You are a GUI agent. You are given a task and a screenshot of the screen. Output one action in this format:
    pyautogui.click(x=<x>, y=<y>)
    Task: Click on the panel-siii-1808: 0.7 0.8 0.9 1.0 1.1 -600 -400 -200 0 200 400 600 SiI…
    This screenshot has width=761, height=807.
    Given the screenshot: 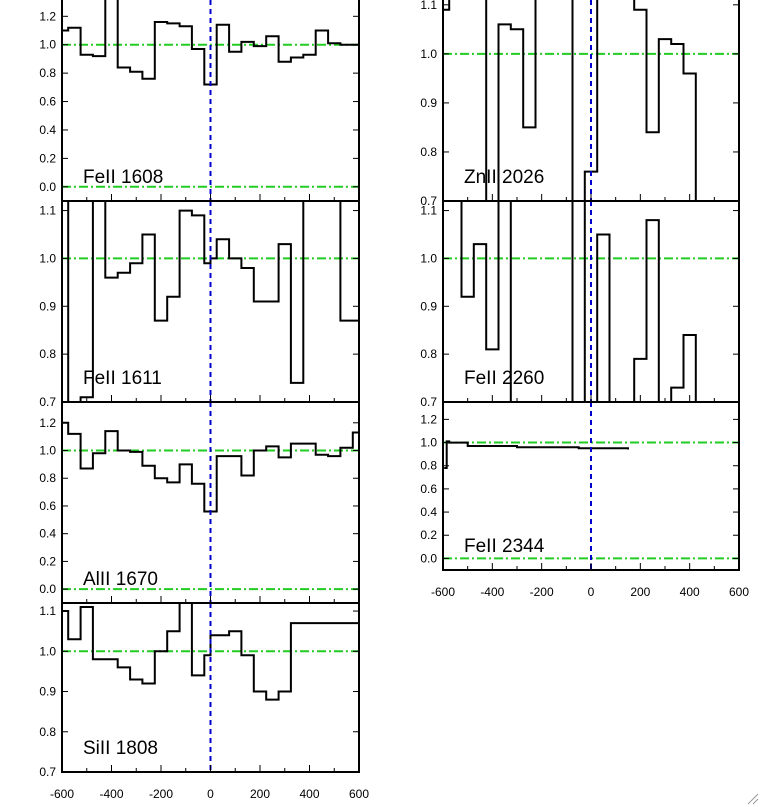 What is the action you would take?
    pyautogui.click(x=204, y=701)
    